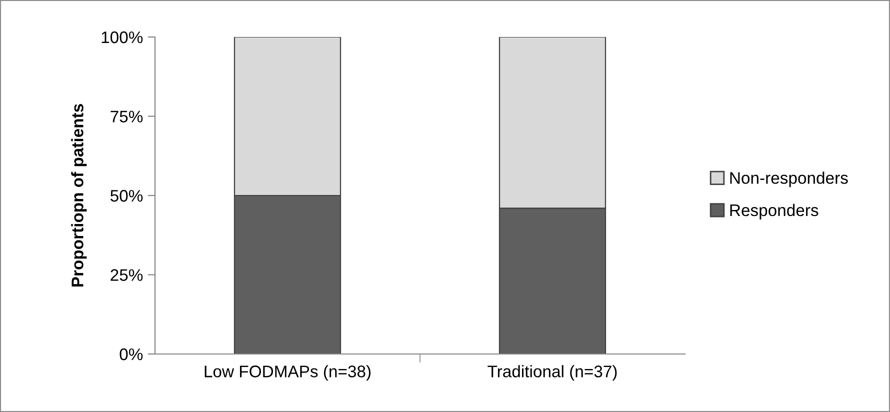  Describe the element at coordinates (126, 196) in the screenshot. I see `y-tick-label: 50%` at that location.